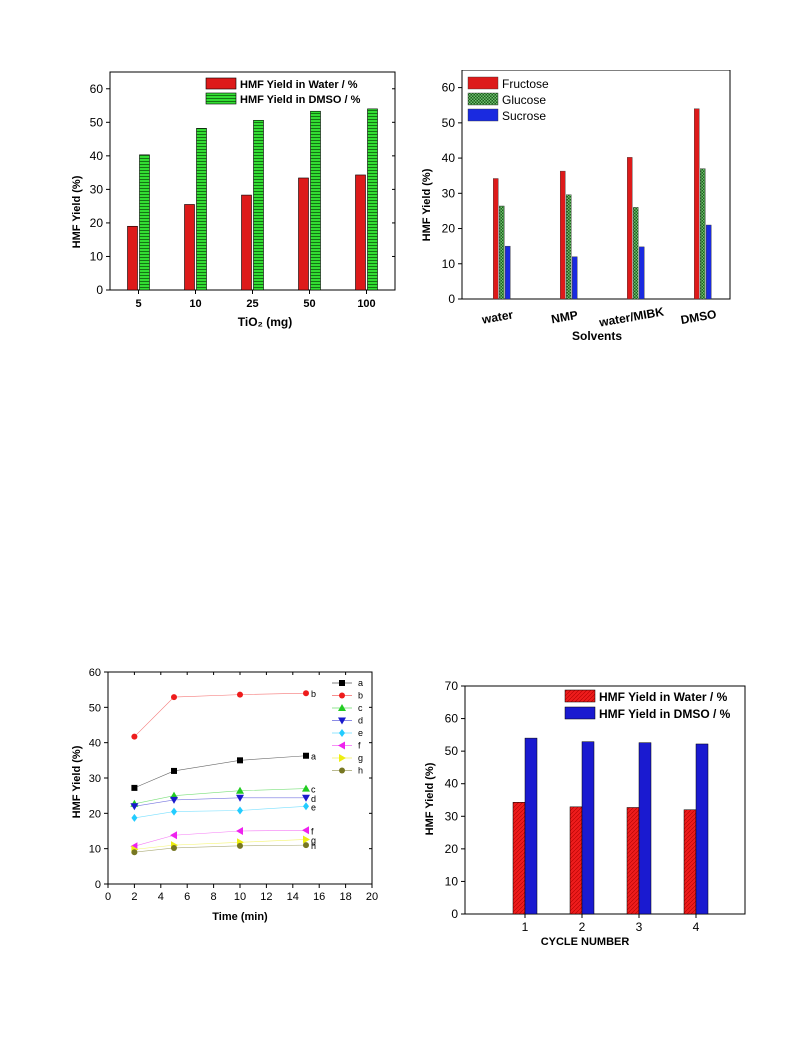  What do you see at coordinates (525, 84) in the screenshot?
I see `legend-label: Fructose` at bounding box center [525, 84].